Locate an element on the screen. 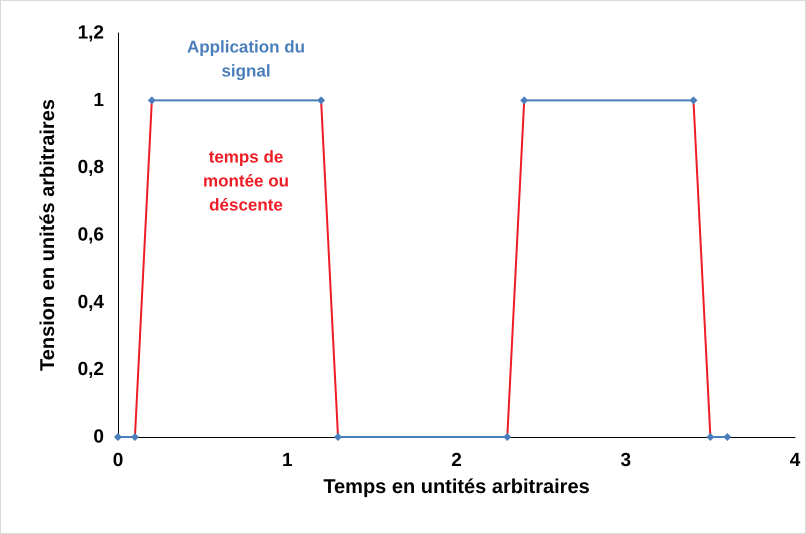 The height and width of the screenshot is (534, 806). x-tick-label: 0 is located at coordinates (118, 460).